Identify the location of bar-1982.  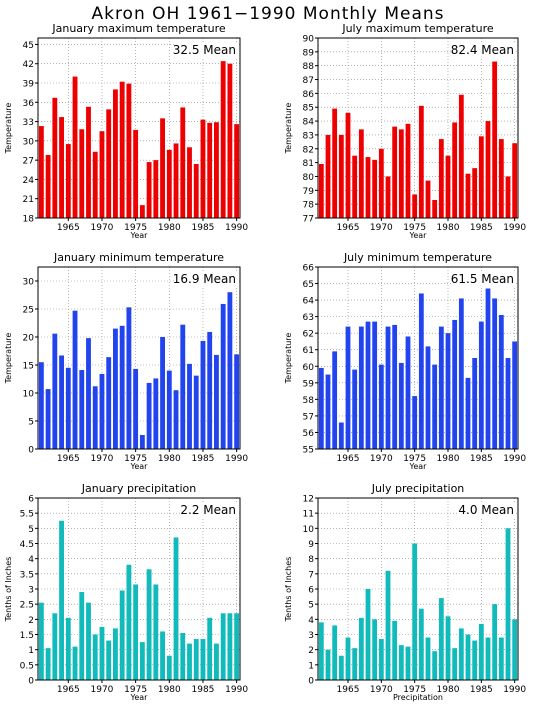
(461, 156).